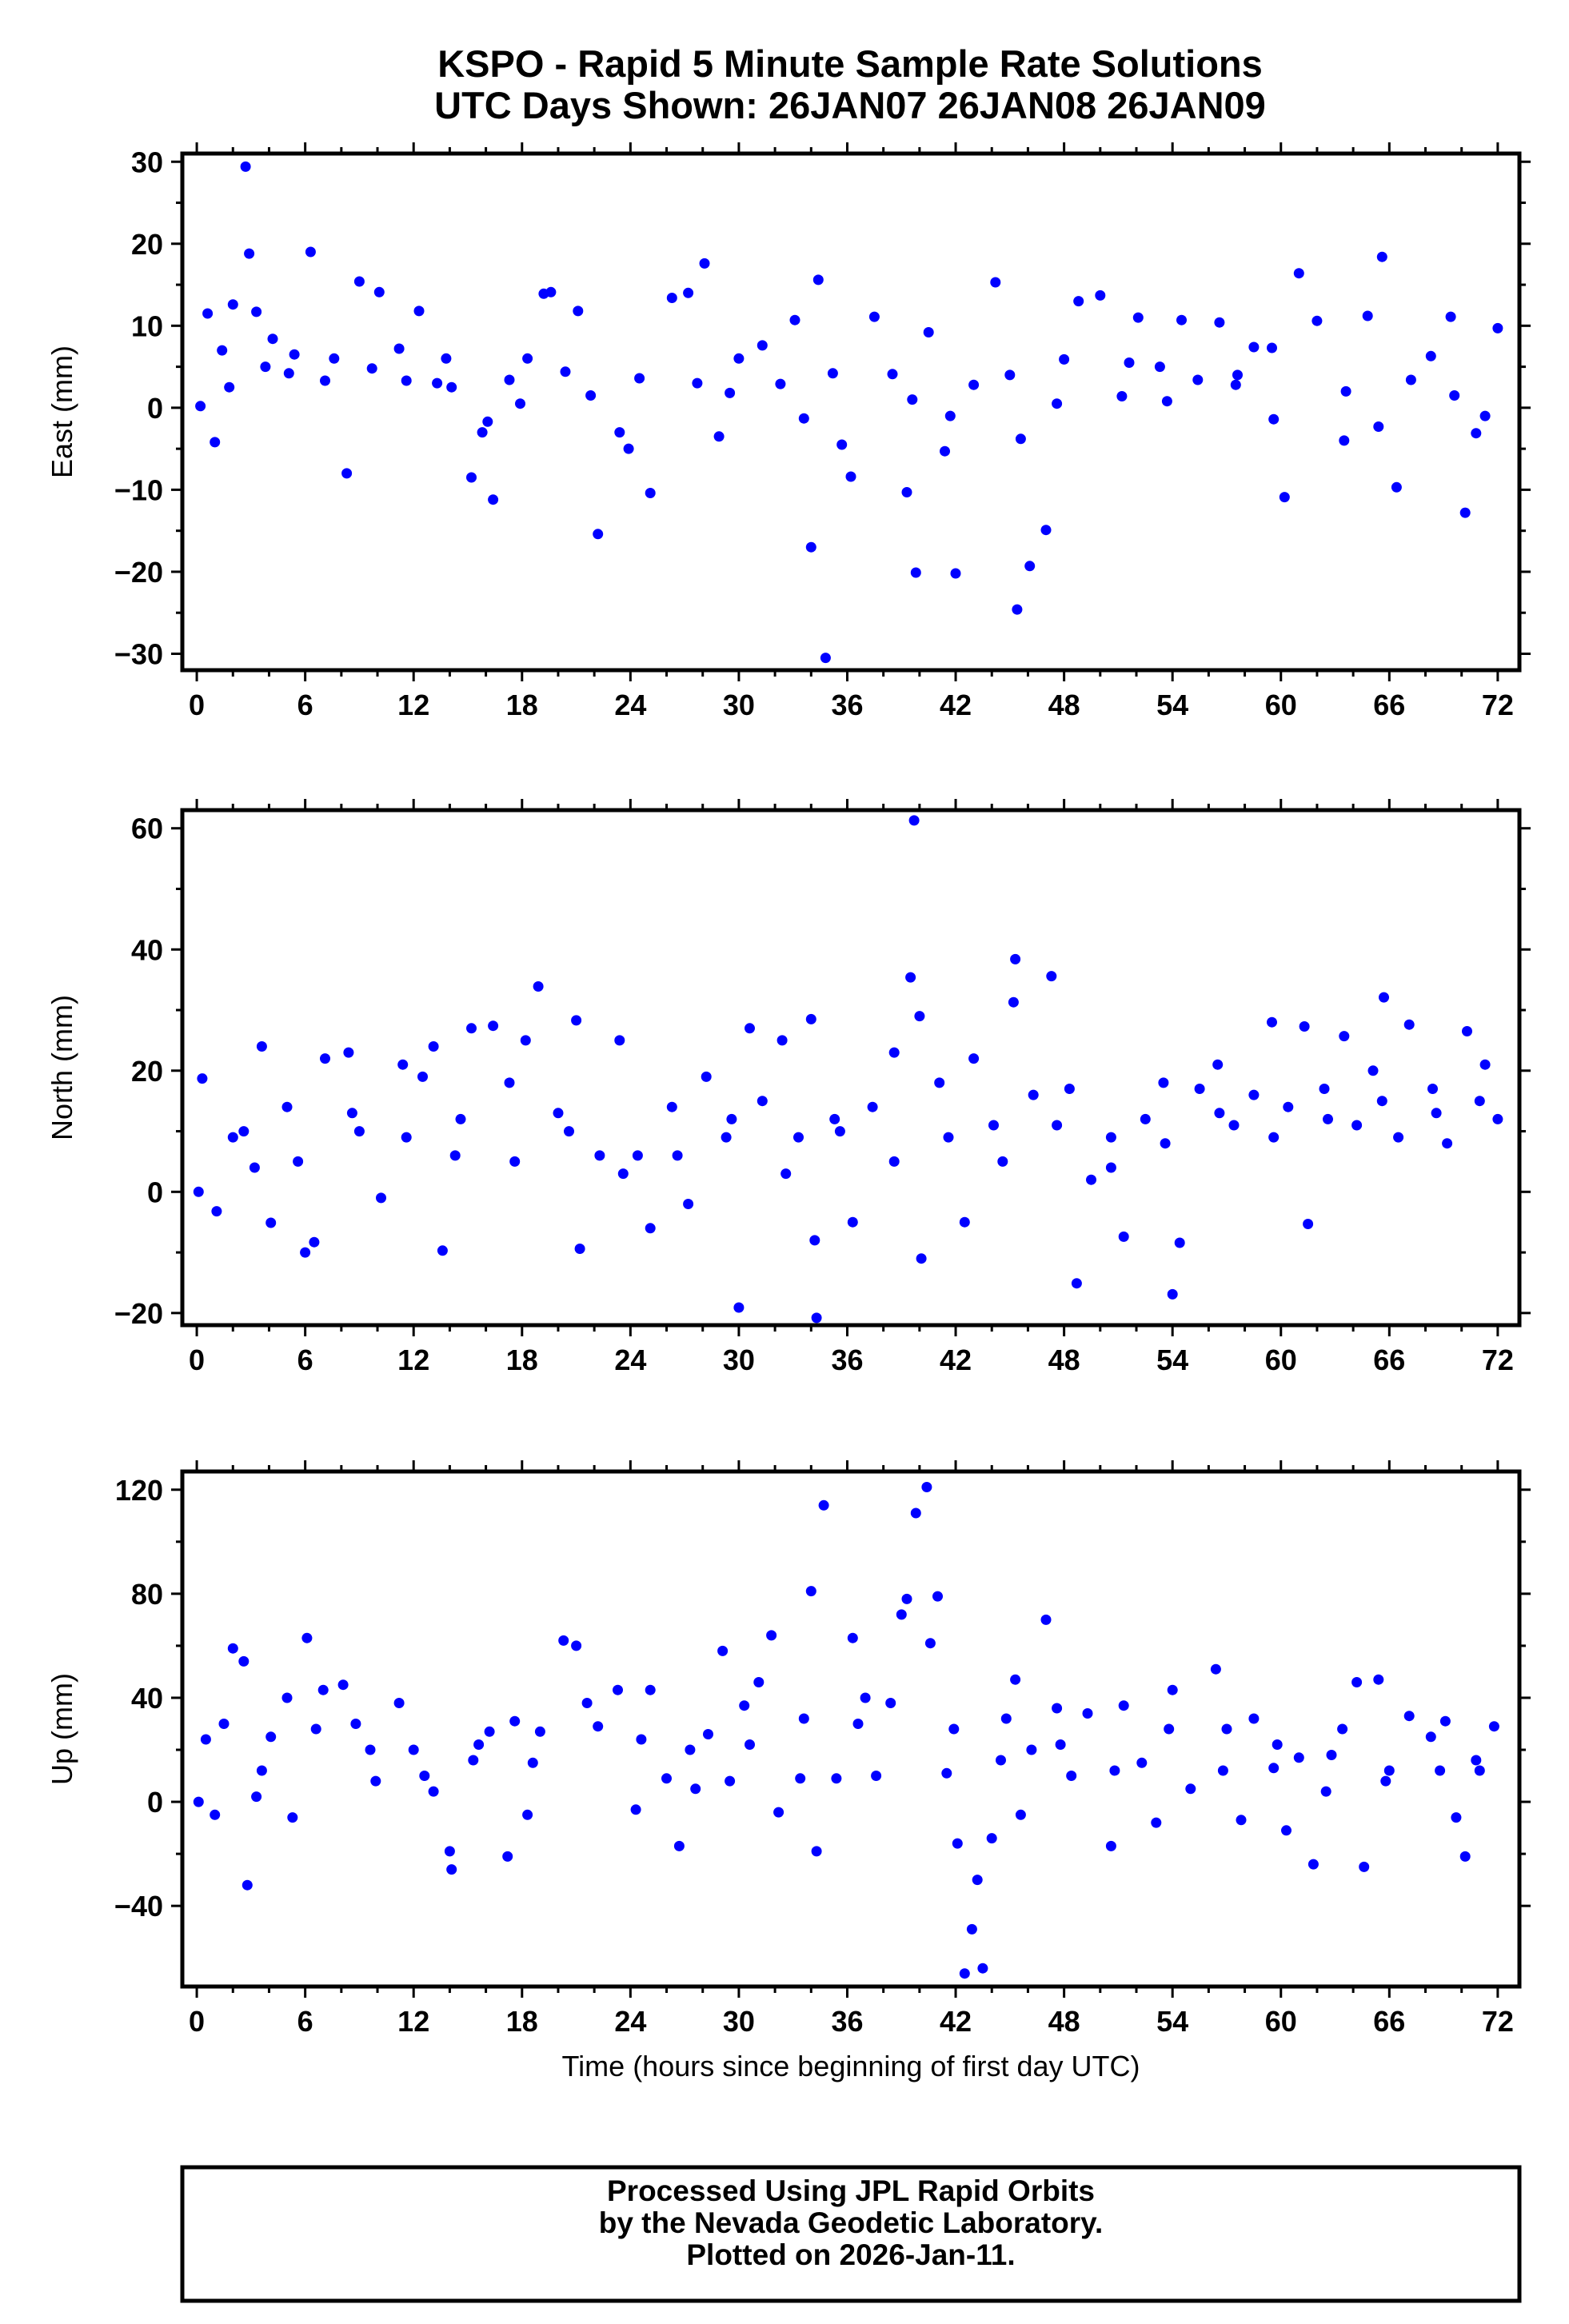  What do you see at coordinates (413, 2021) in the screenshot?
I see `x-tick-label: 12` at bounding box center [413, 2021].